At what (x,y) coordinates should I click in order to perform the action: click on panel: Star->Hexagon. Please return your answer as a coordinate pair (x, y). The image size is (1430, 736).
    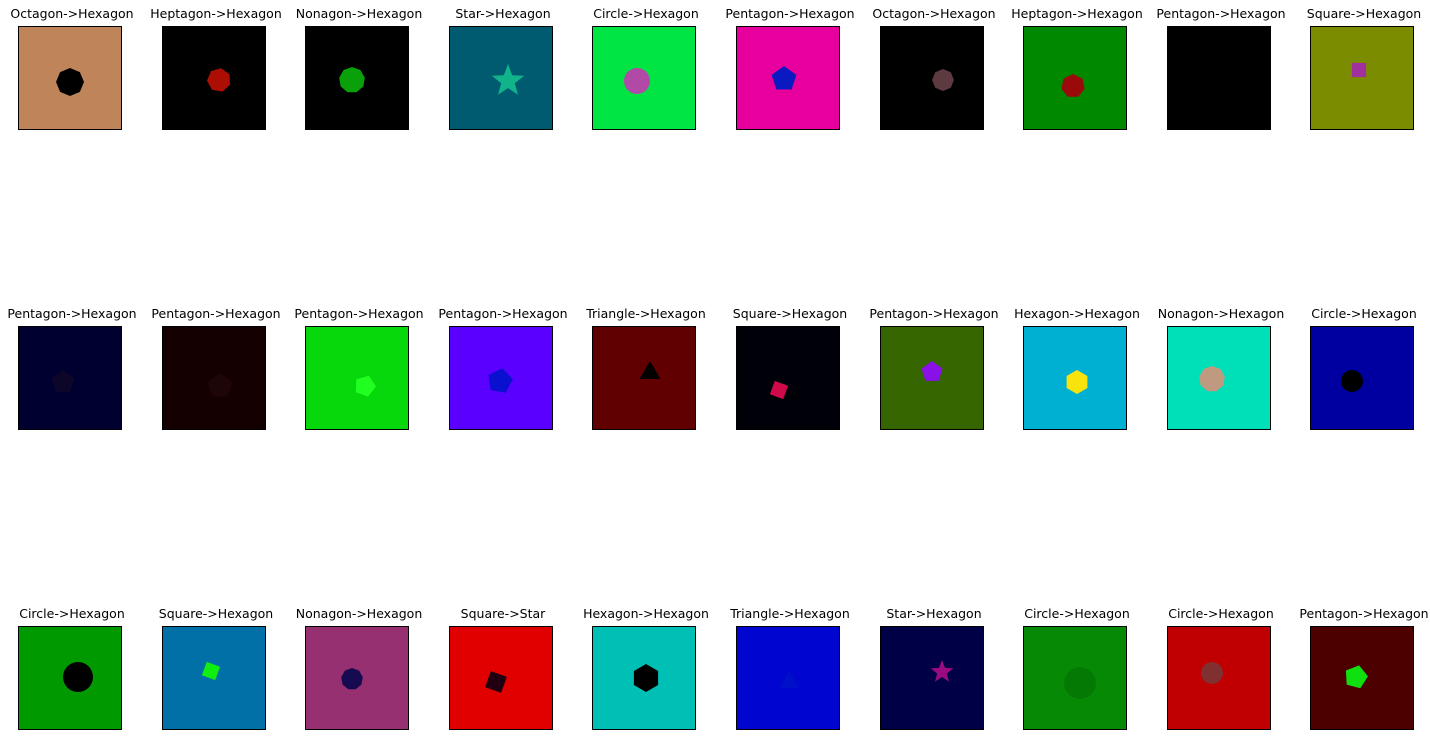
    Looking at the image, I should click on (503, 67).